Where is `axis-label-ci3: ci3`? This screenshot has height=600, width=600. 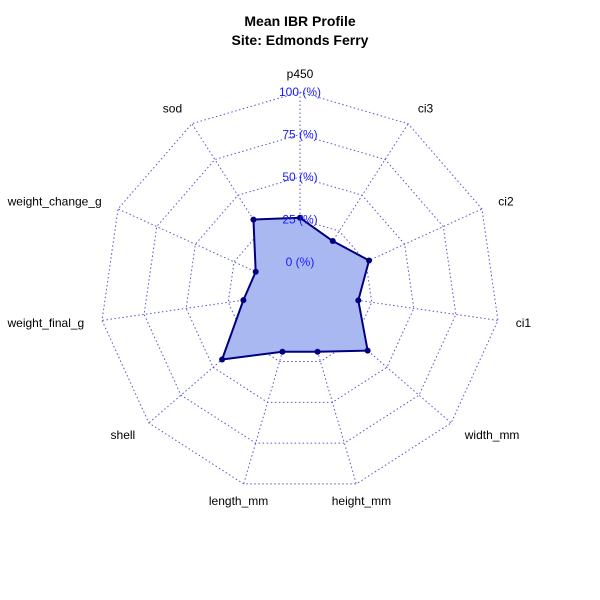
axis-label-ci3: ci3 is located at coordinates (426, 109).